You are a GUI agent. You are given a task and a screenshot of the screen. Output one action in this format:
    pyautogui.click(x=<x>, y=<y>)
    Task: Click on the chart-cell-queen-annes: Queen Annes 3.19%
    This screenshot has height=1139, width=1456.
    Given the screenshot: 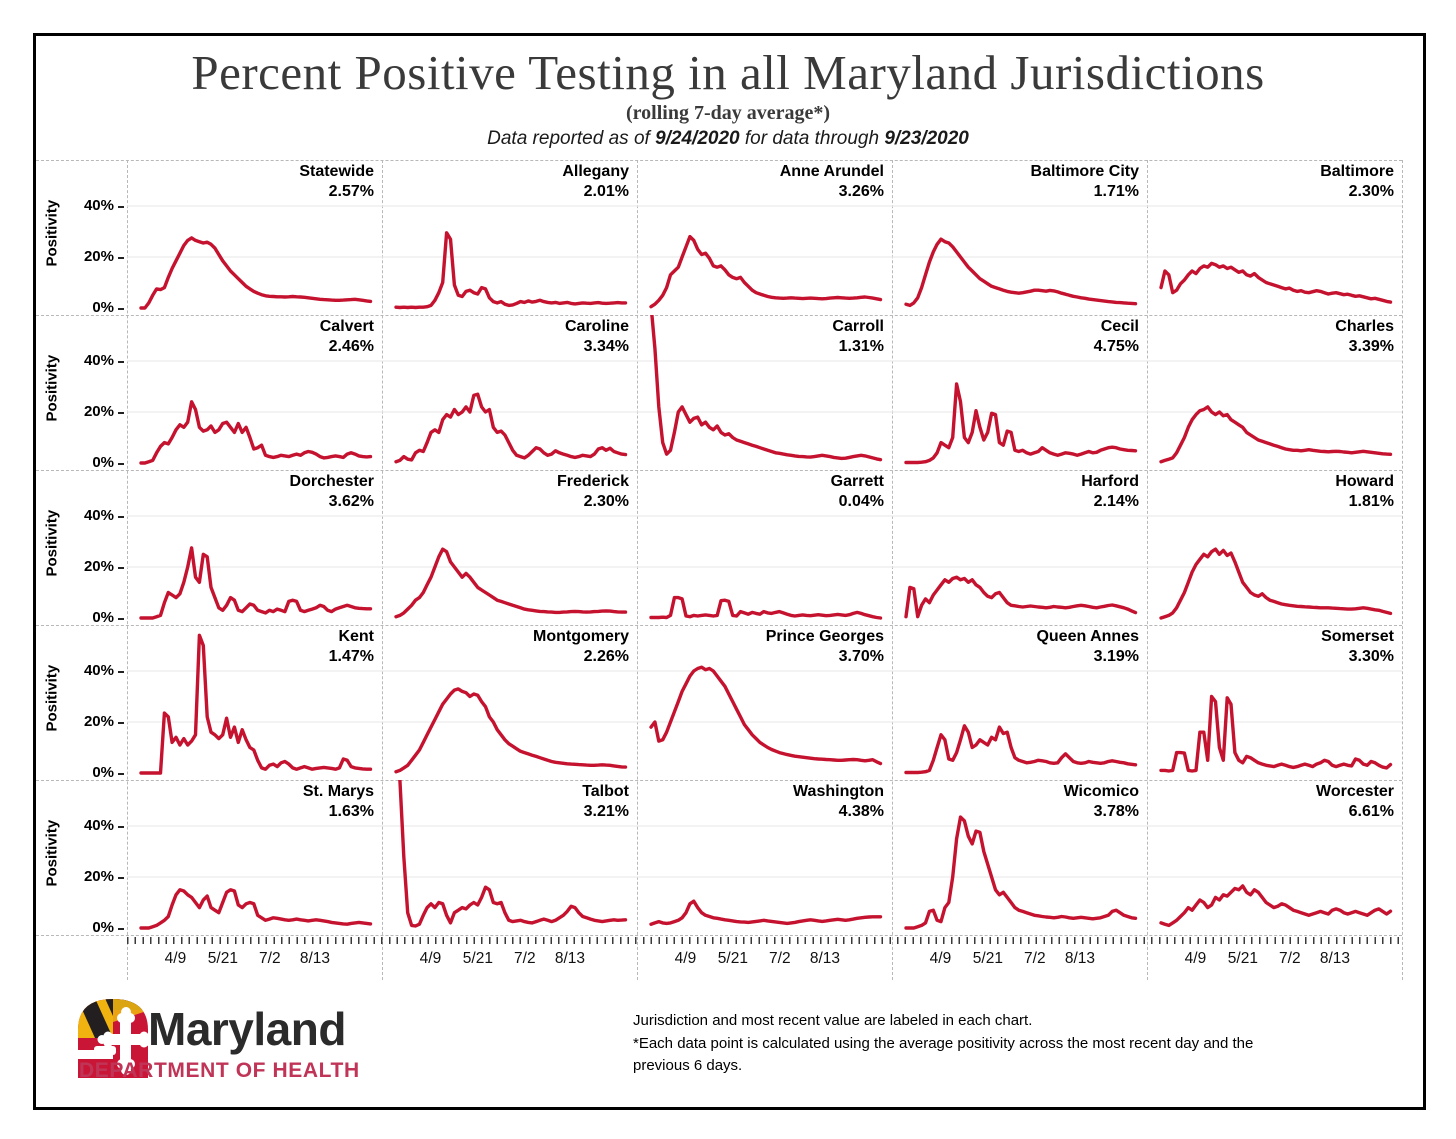 What is the action you would take?
    pyautogui.click(x=1019, y=702)
    